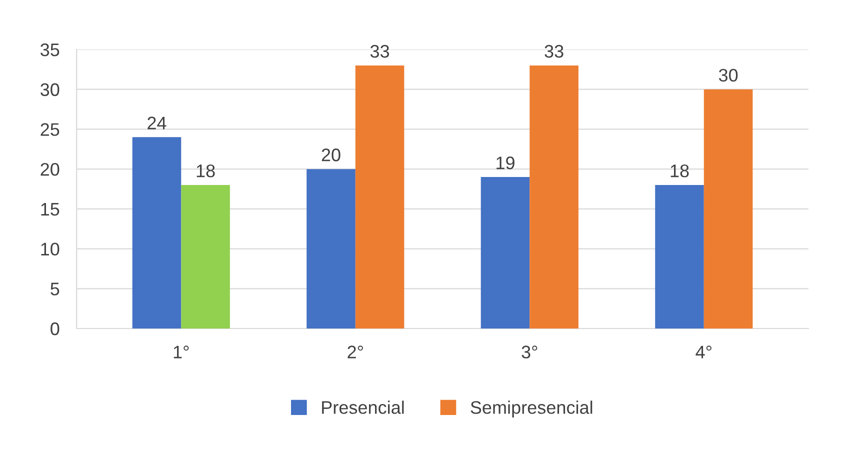  I want to click on y-tick-label: 0, so click(55, 329).